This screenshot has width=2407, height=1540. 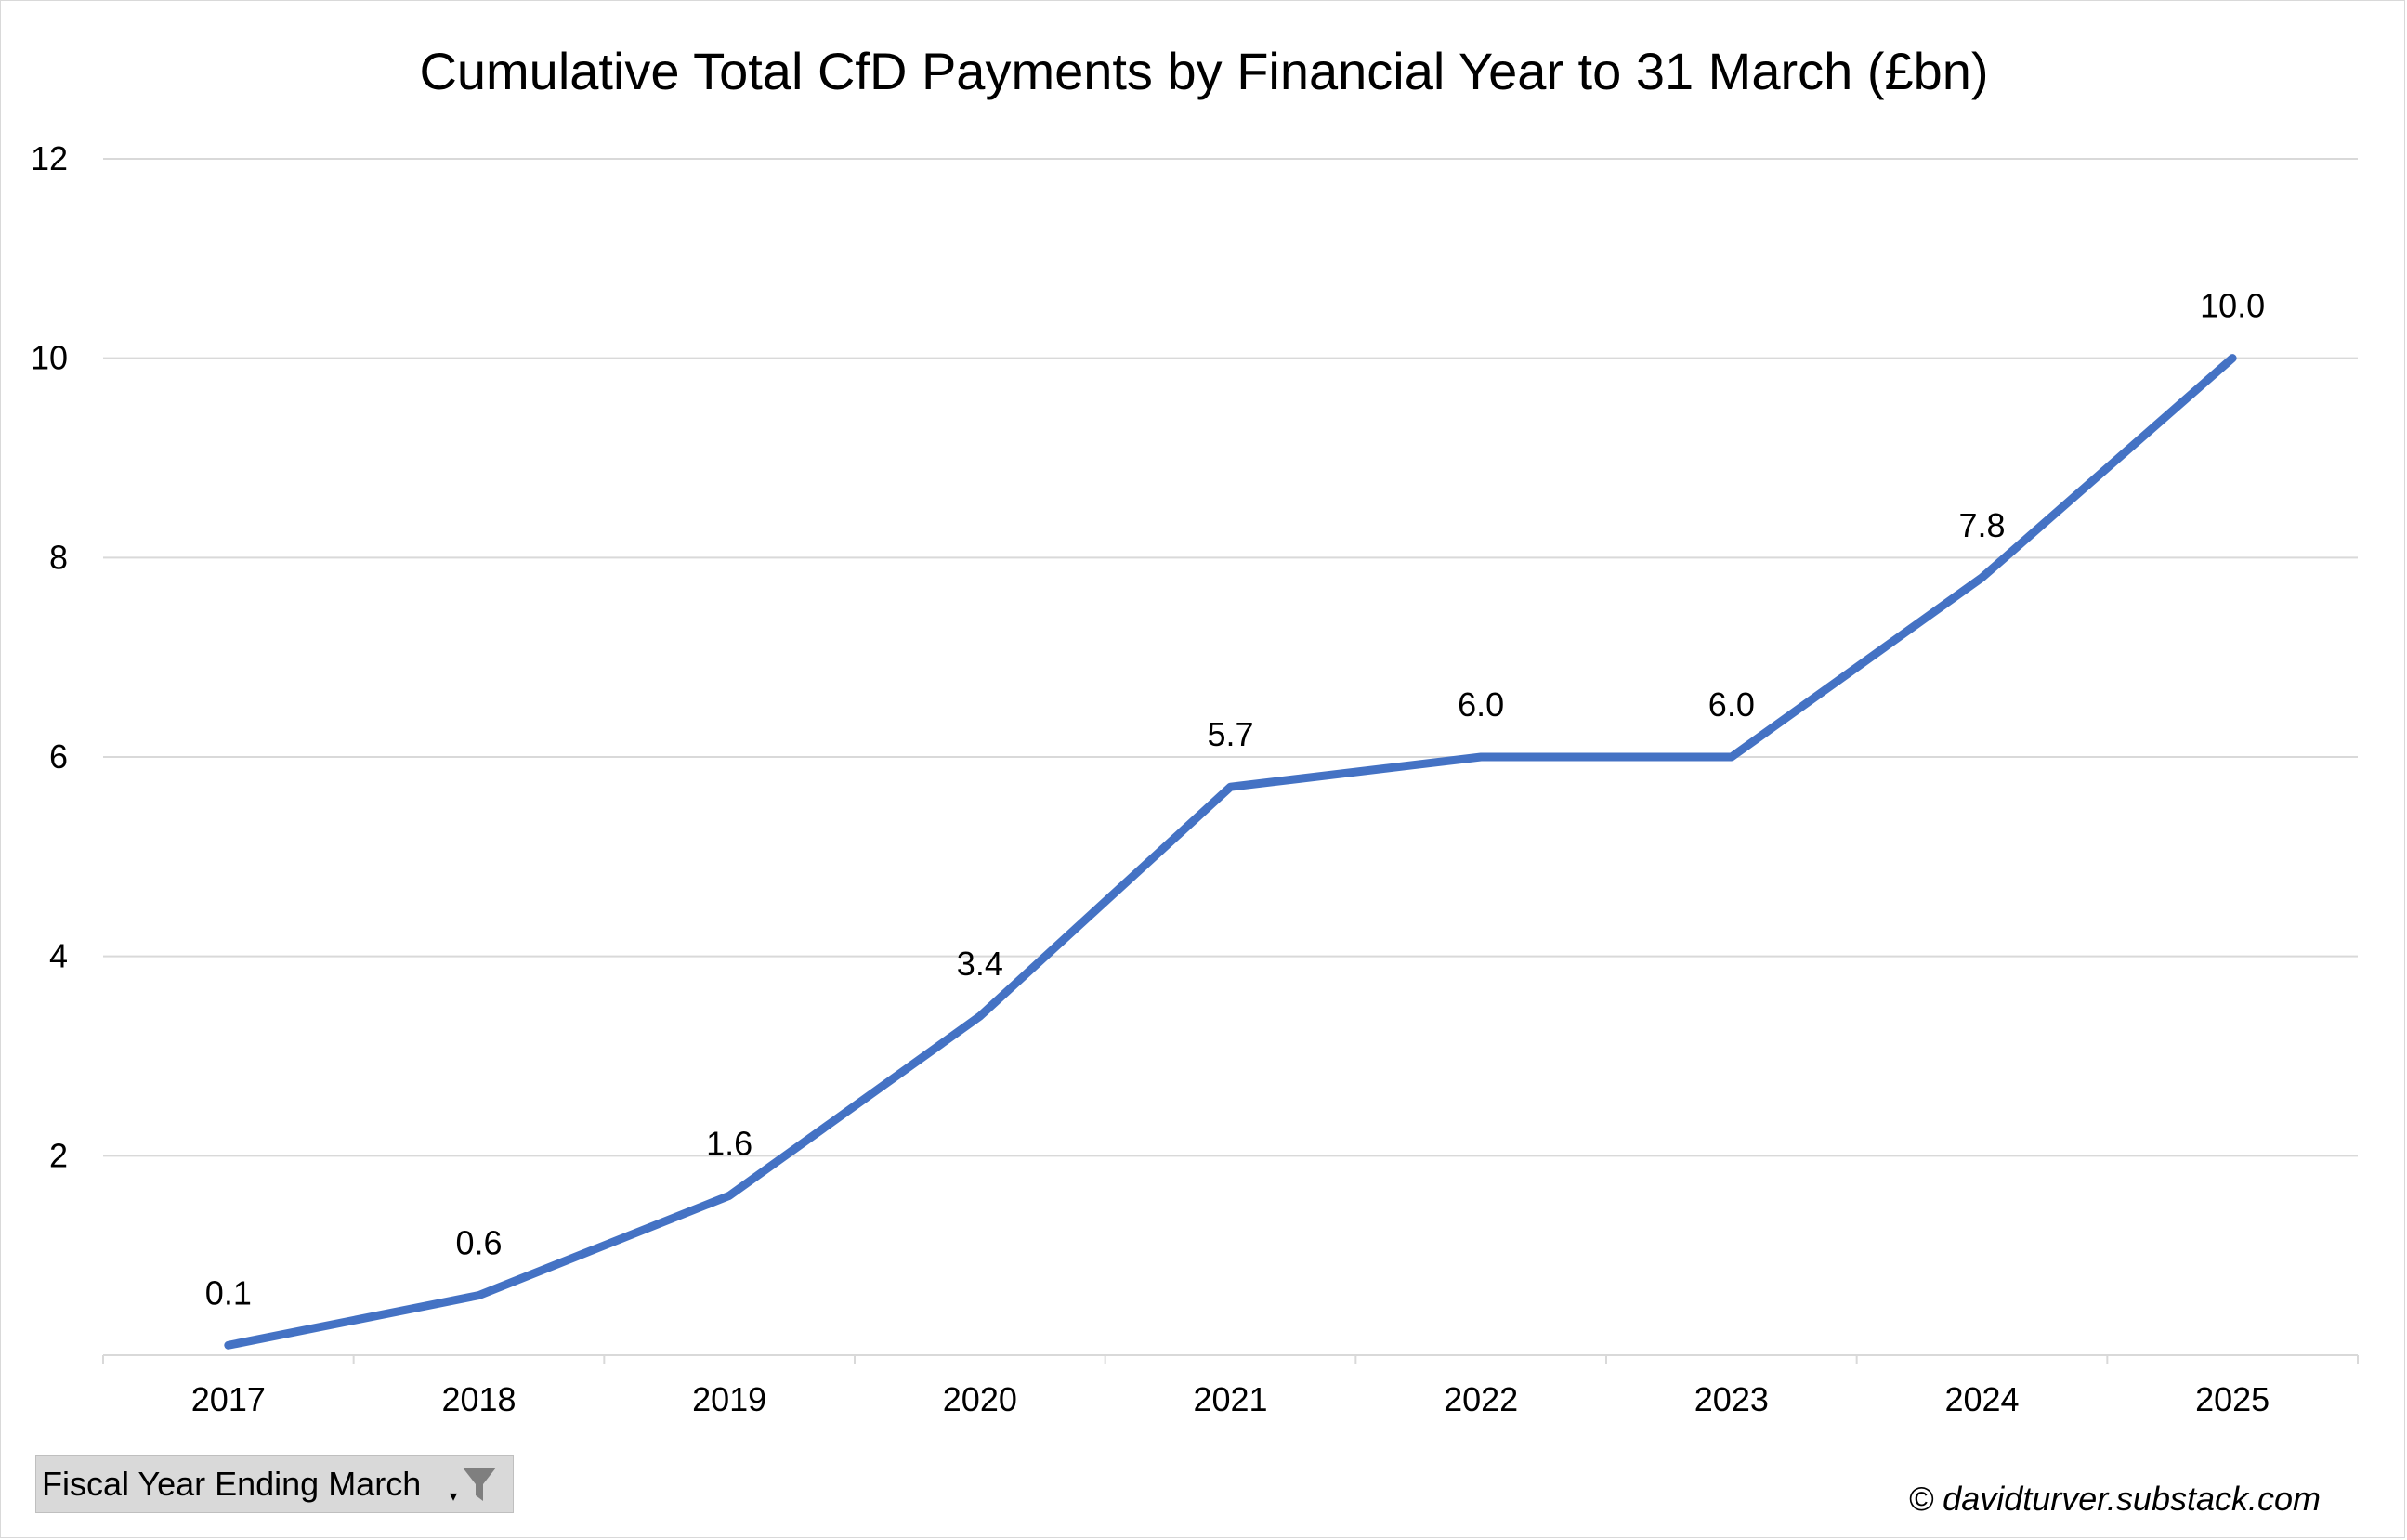 What do you see at coordinates (980, 964) in the screenshot?
I see `data-label-2020: 3.4` at bounding box center [980, 964].